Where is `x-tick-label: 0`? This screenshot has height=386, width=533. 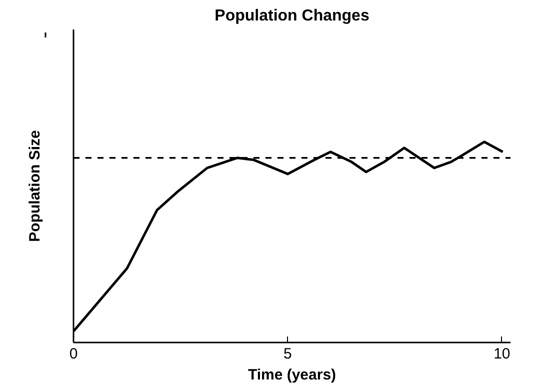 x-tick-label: 0 is located at coordinates (73, 354).